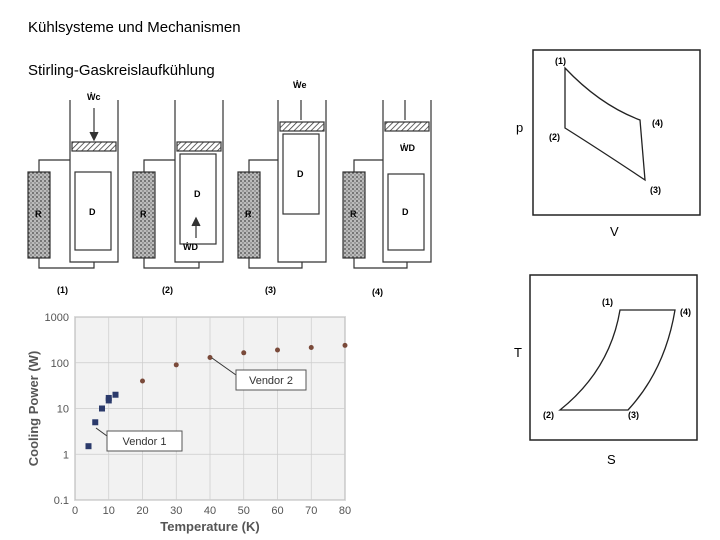 This screenshot has height=540, width=720. Describe the element at coordinates (60, 364) in the screenshot. I see `y-tick-label: 100` at that location.